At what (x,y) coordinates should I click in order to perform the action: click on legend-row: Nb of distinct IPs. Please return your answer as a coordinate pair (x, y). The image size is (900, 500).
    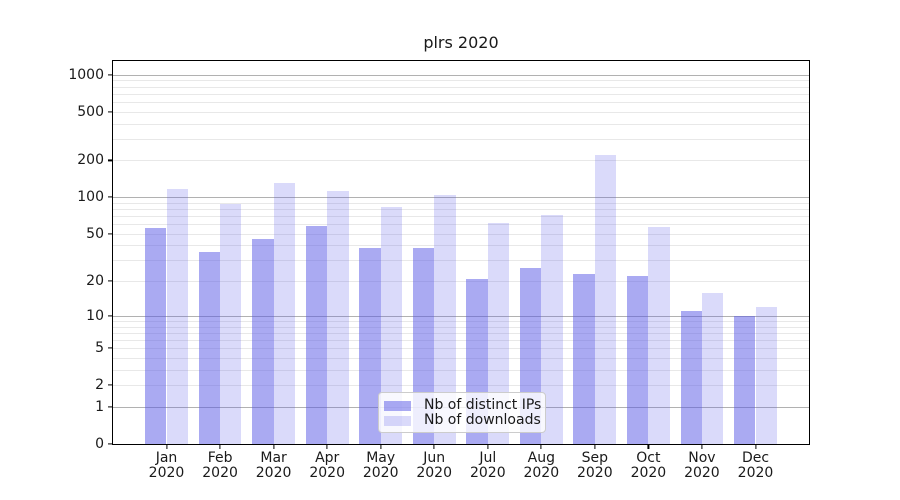
    Looking at the image, I should click on (463, 405).